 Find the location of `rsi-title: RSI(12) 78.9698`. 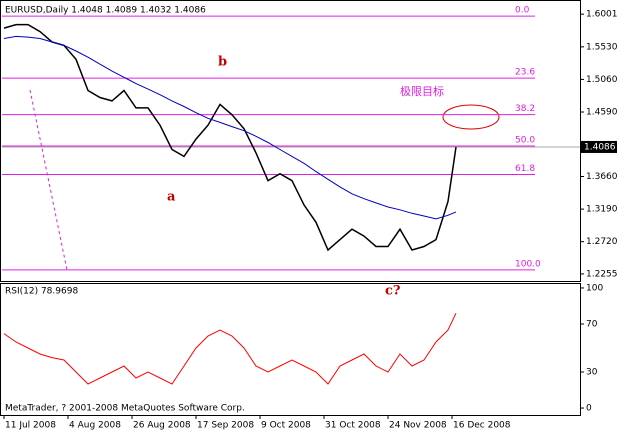

rsi-title: RSI(12) 78.9698 is located at coordinates (41, 292).